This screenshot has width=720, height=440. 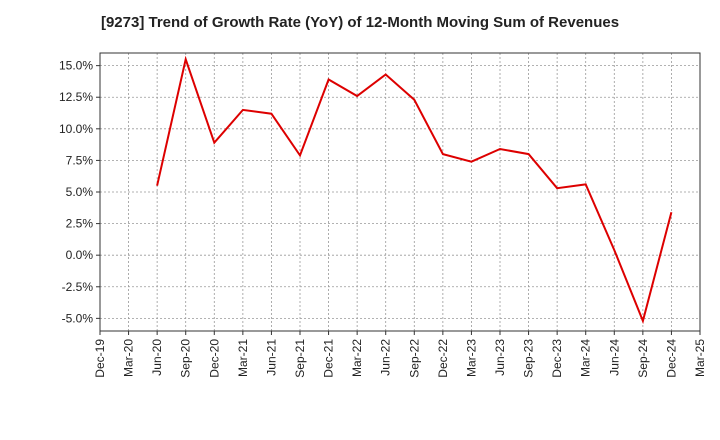 What do you see at coordinates (80, 192) in the screenshot?
I see `y-tick-label: 5.0%` at bounding box center [80, 192].